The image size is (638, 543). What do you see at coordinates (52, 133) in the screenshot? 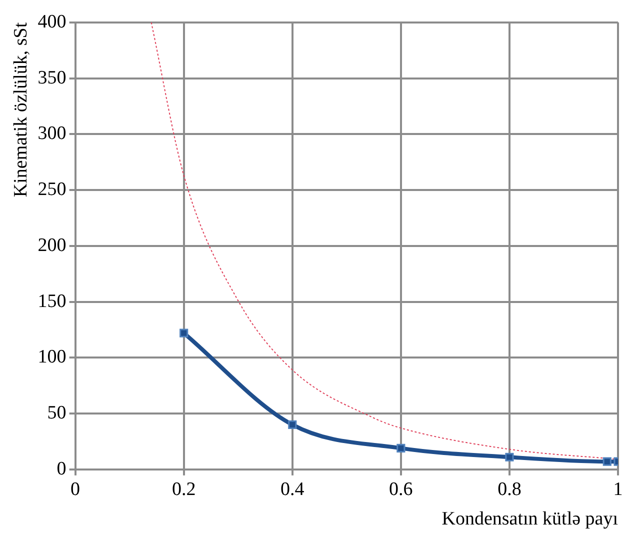
I see `y-tick-label: 300` at bounding box center [52, 133].